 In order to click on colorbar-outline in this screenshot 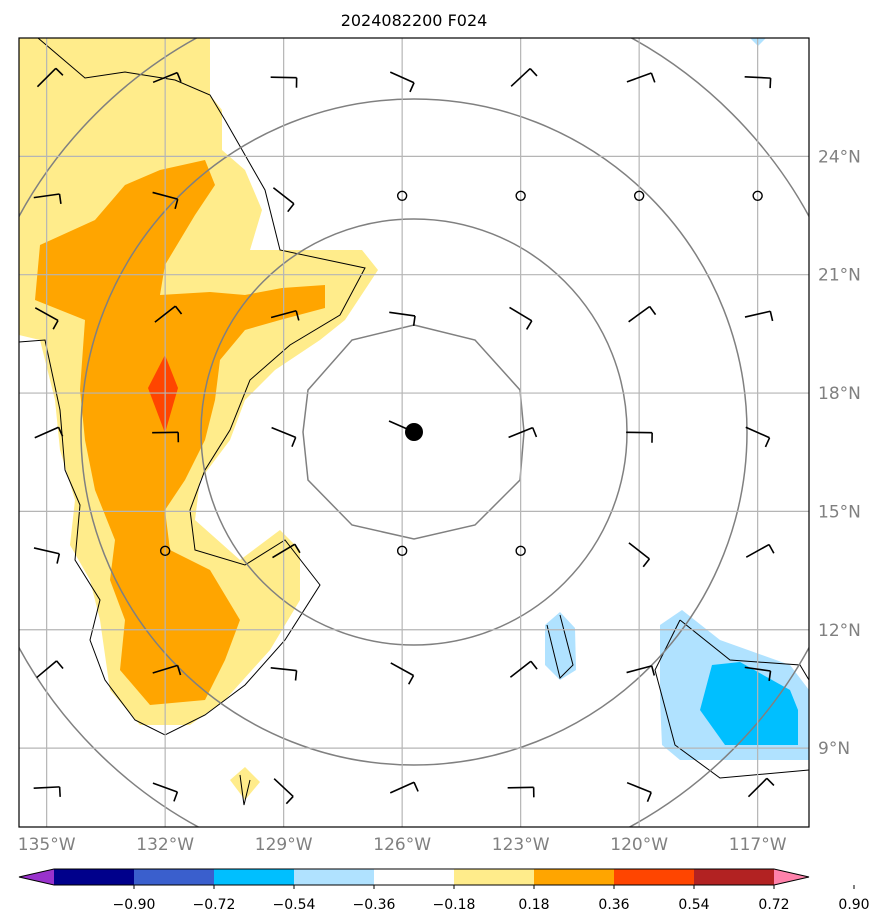, I will do `click(414, 877)`.